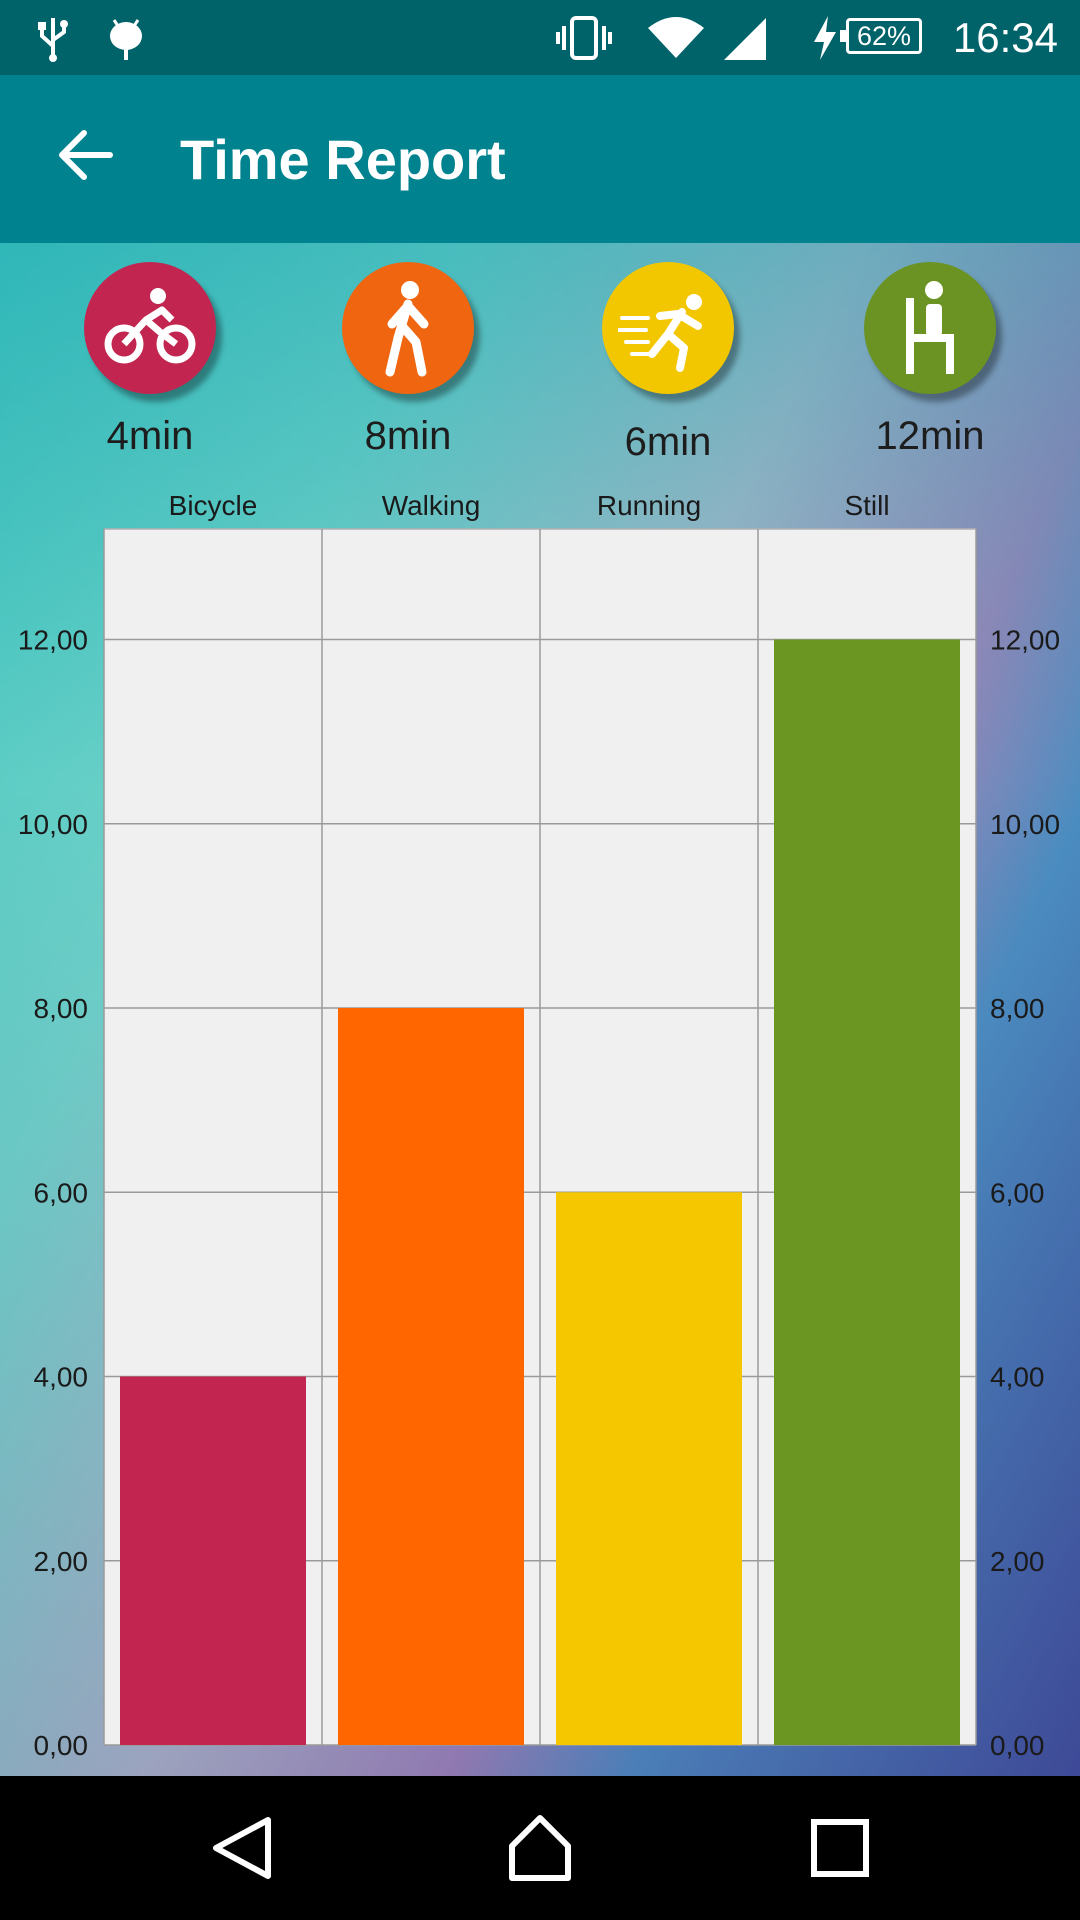  What do you see at coordinates (540, 159) in the screenshot?
I see `app-bar: Time Report` at bounding box center [540, 159].